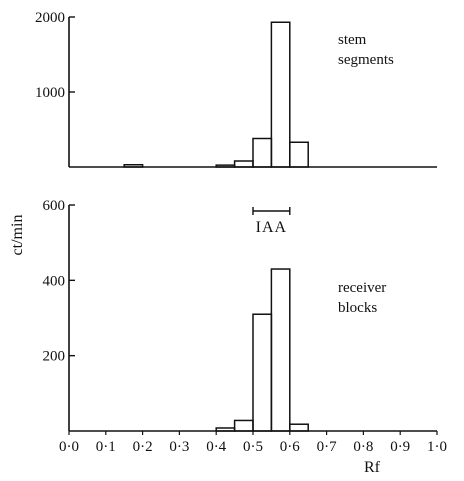 The width and height of the screenshot is (464, 481). I want to click on x-tick-label: 0·1, so click(106, 447).